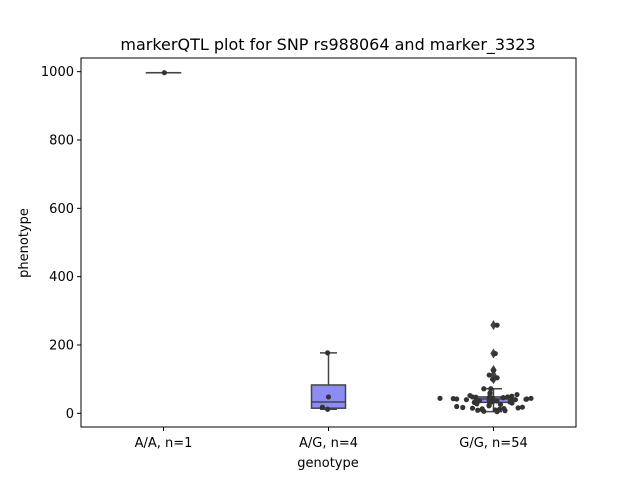 The width and height of the screenshot is (640, 480). What do you see at coordinates (61, 243) in the screenshot?
I see `y-axis: 0 200 400 600 800 1000` at bounding box center [61, 243].